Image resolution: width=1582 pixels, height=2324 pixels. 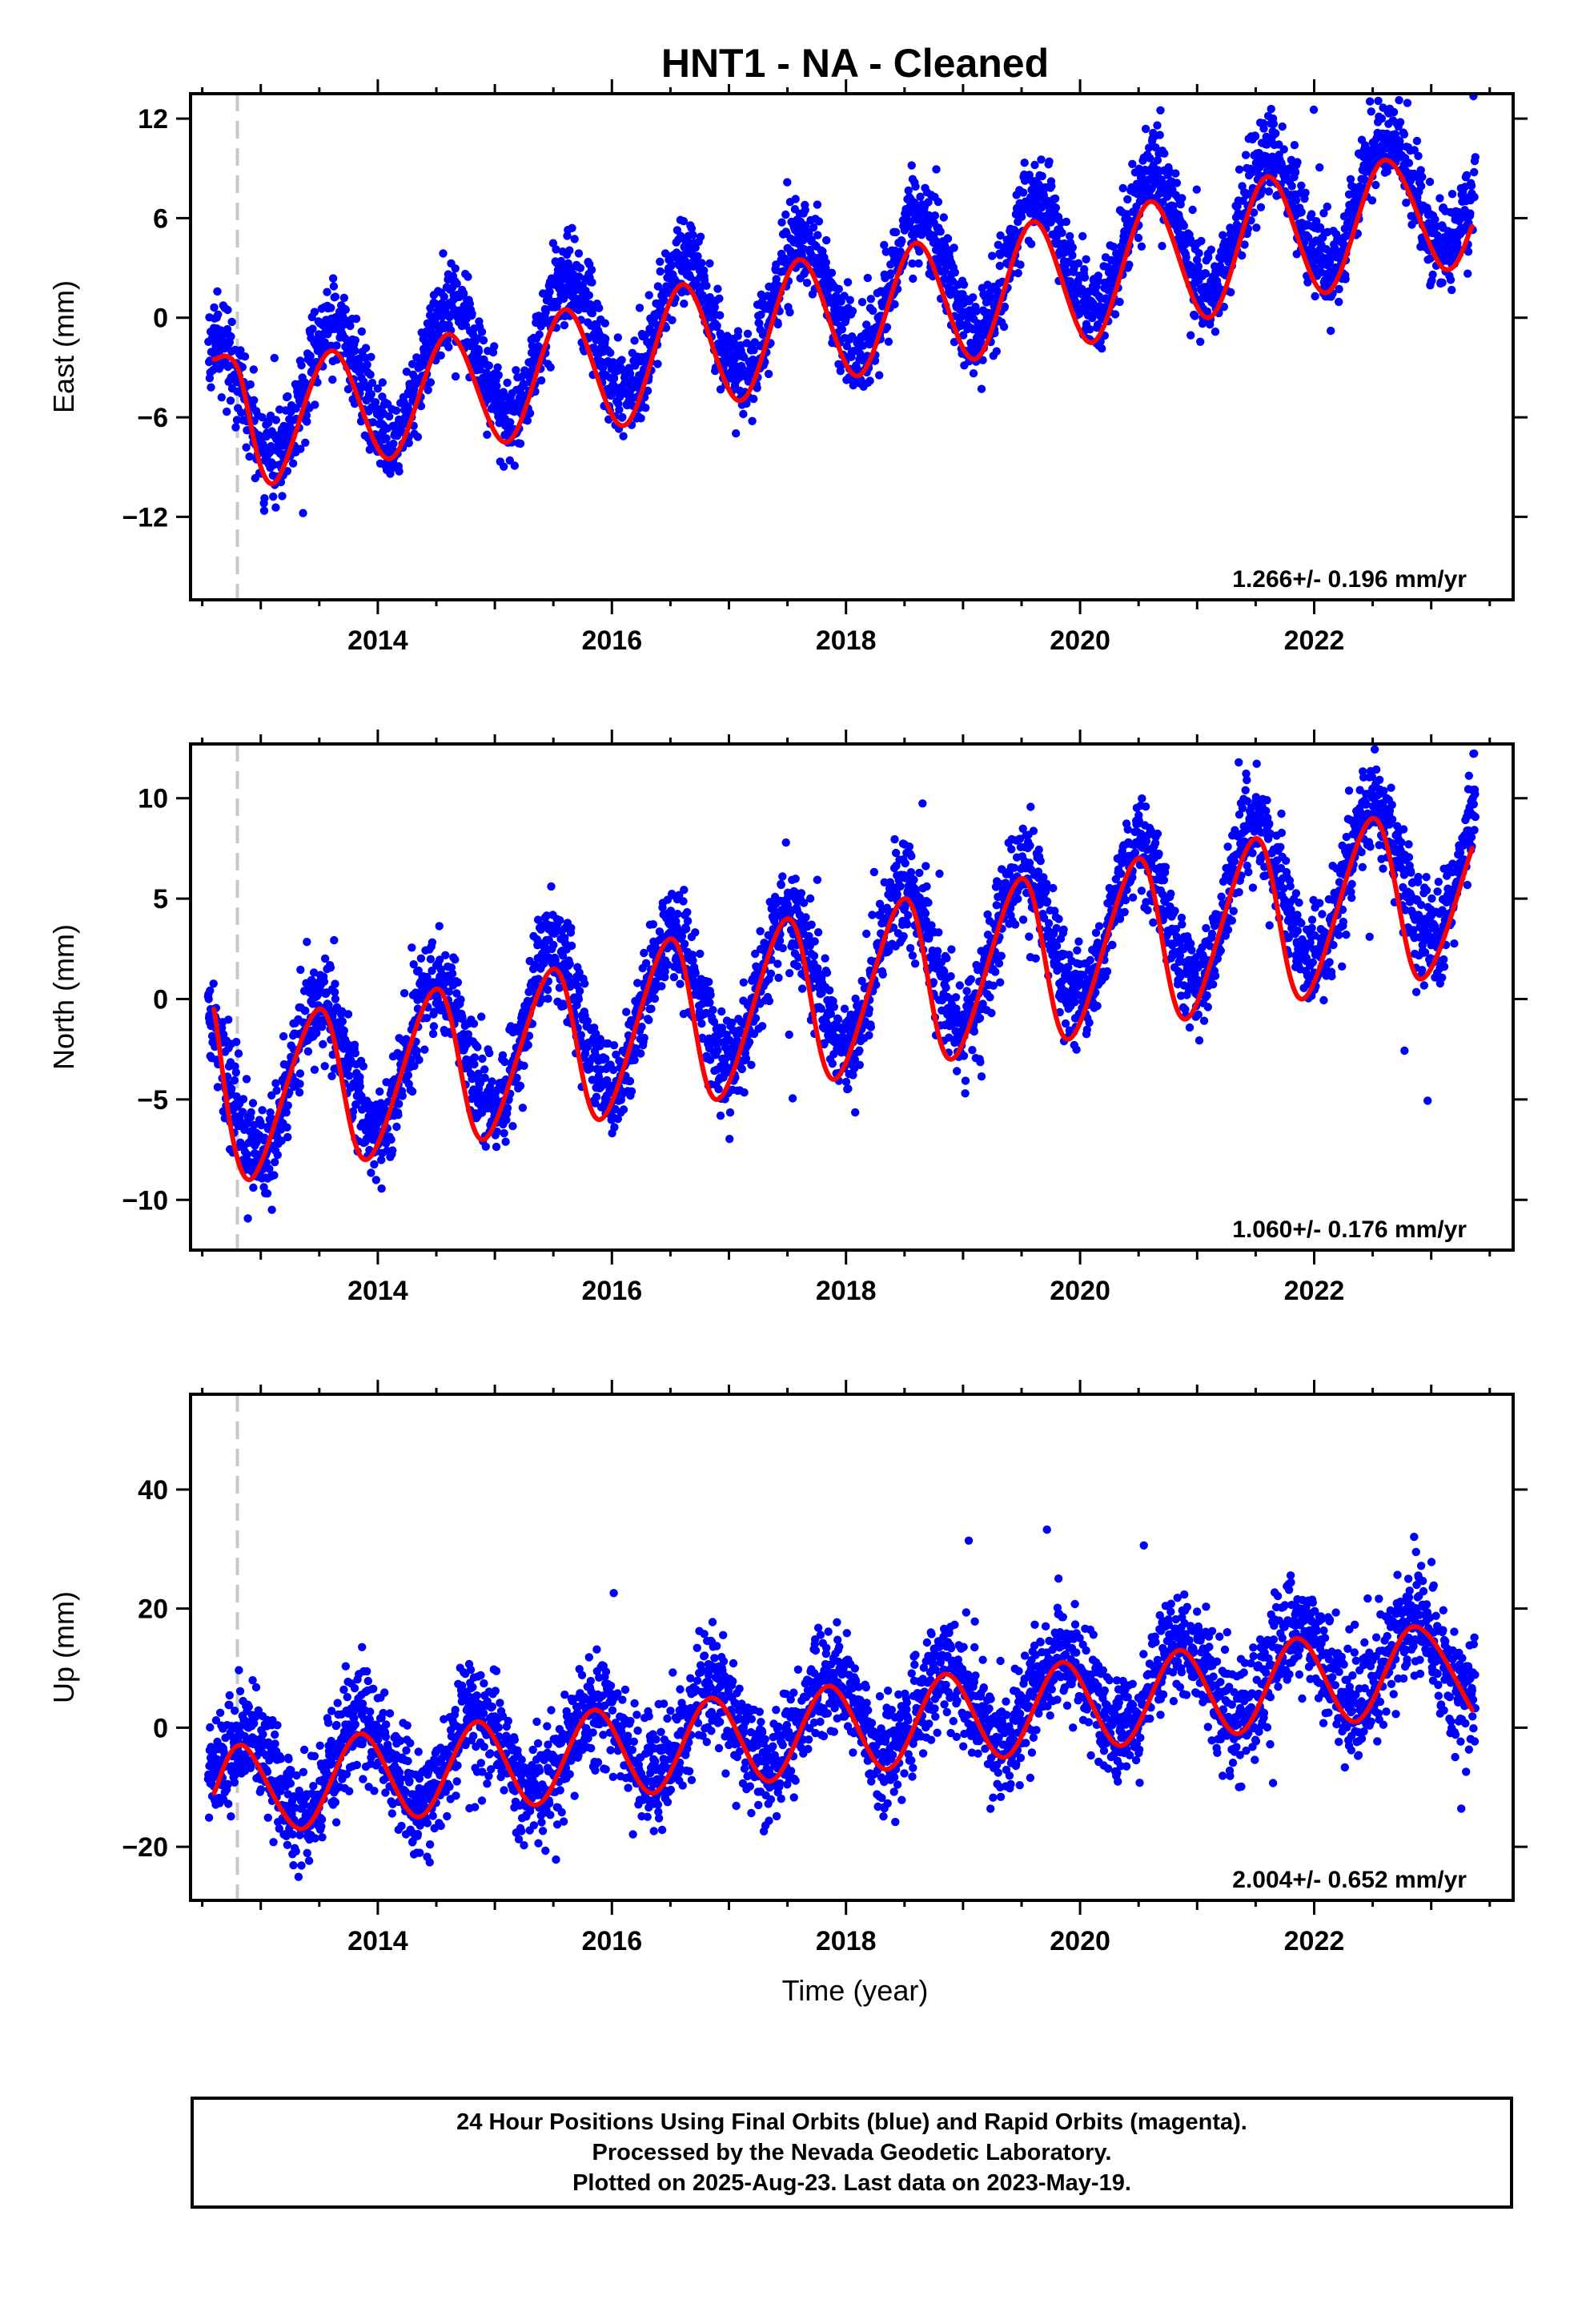 What do you see at coordinates (855, 63) in the screenshot?
I see `chart-title: HNT1 - NA - Cleaned` at bounding box center [855, 63].